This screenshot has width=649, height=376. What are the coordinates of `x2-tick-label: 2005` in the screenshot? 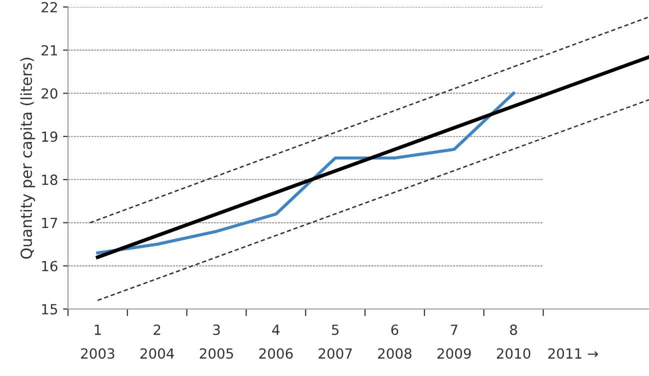 It's located at (216, 353).